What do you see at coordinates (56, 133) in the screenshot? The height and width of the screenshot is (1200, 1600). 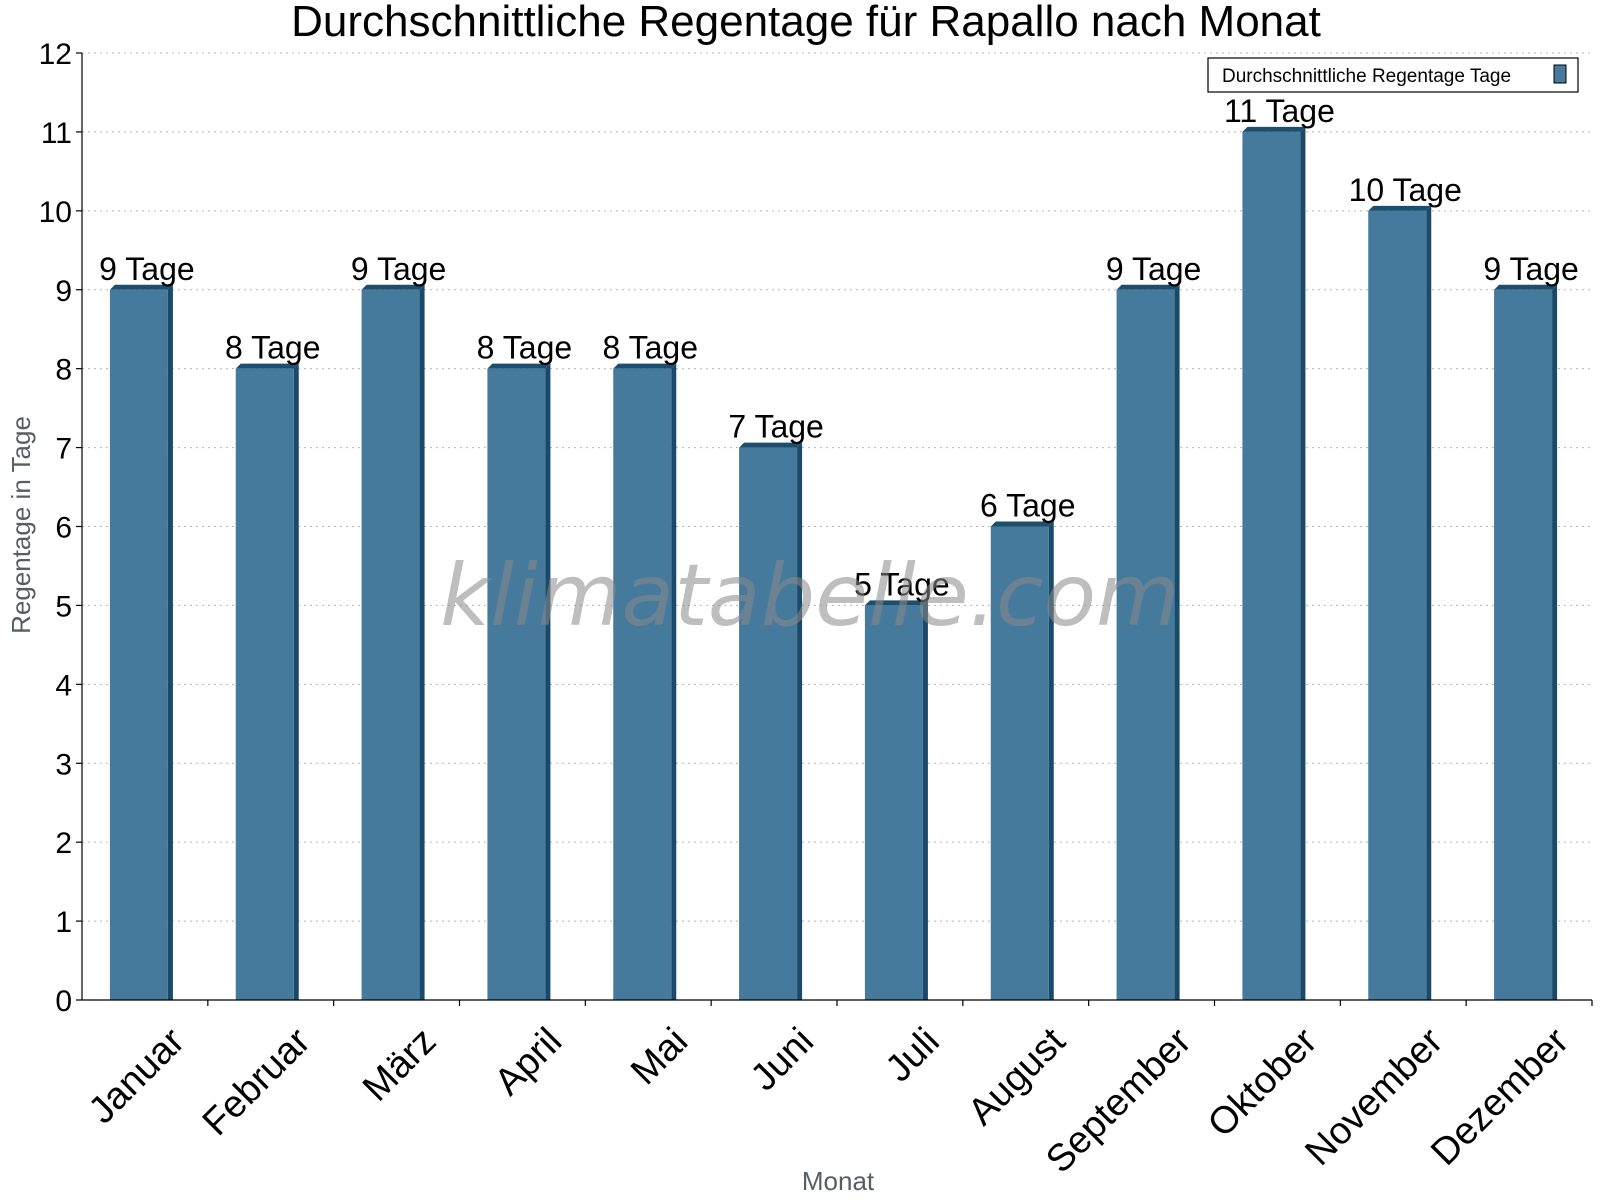 I see `y-tick-label-11: 11` at bounding box center [56, 133].